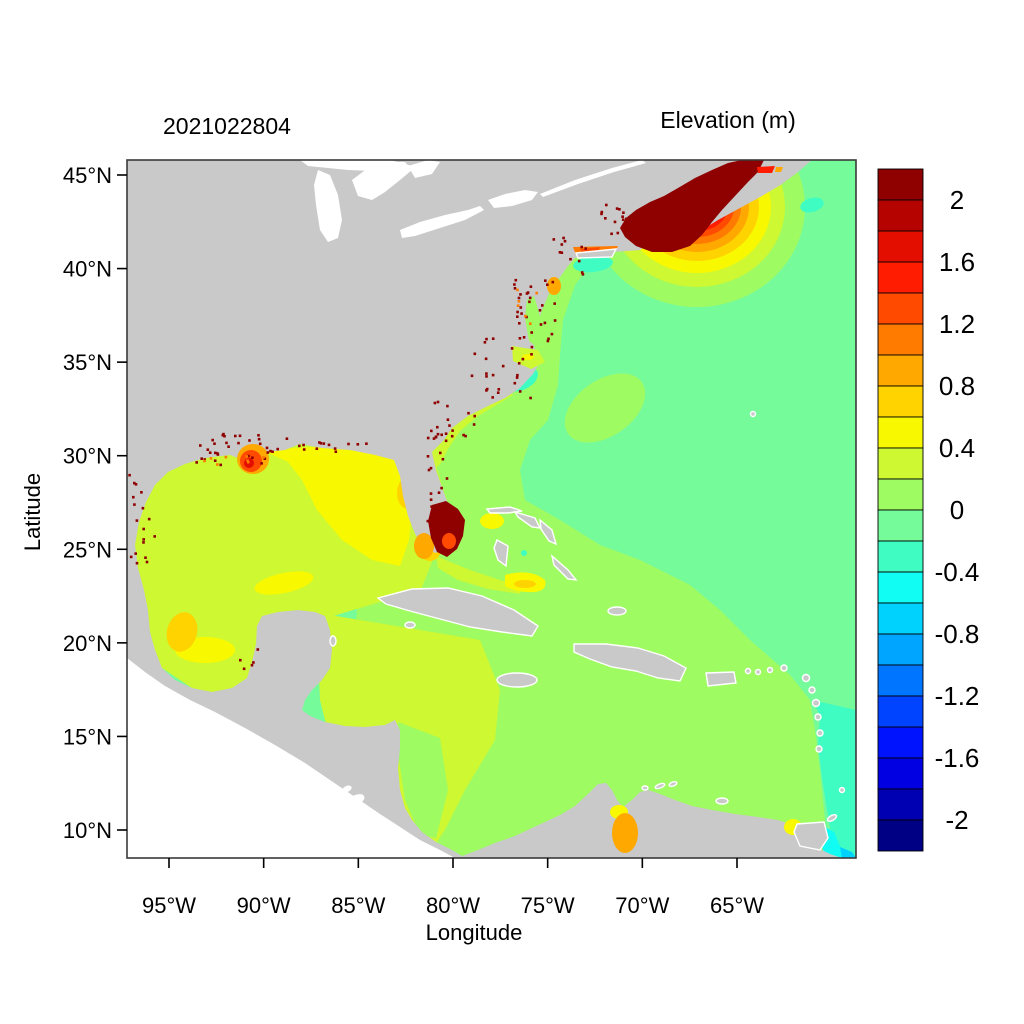 This screenshot has width=1024, height=1024. Describe the element at coordinates (645, 788) in the screenshot. I see `aruba` at that location.